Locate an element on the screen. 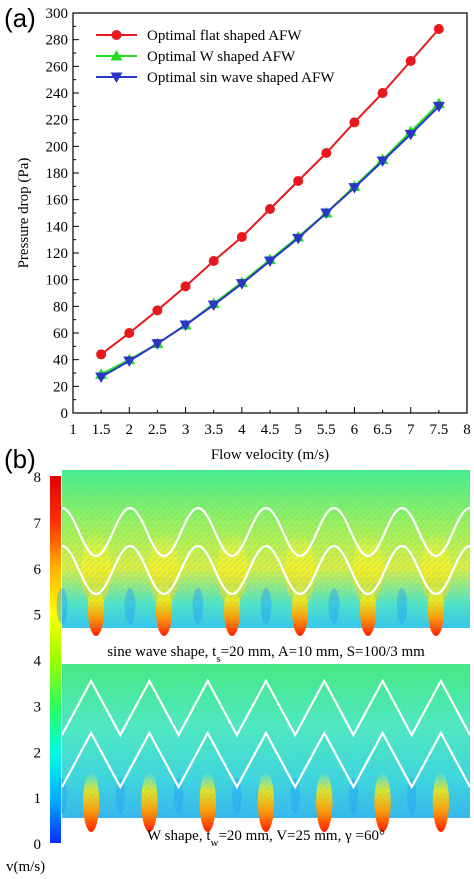 This screenshot has height=879, width=474. x-tick-label: 1 is located at coordinates (73, 430).